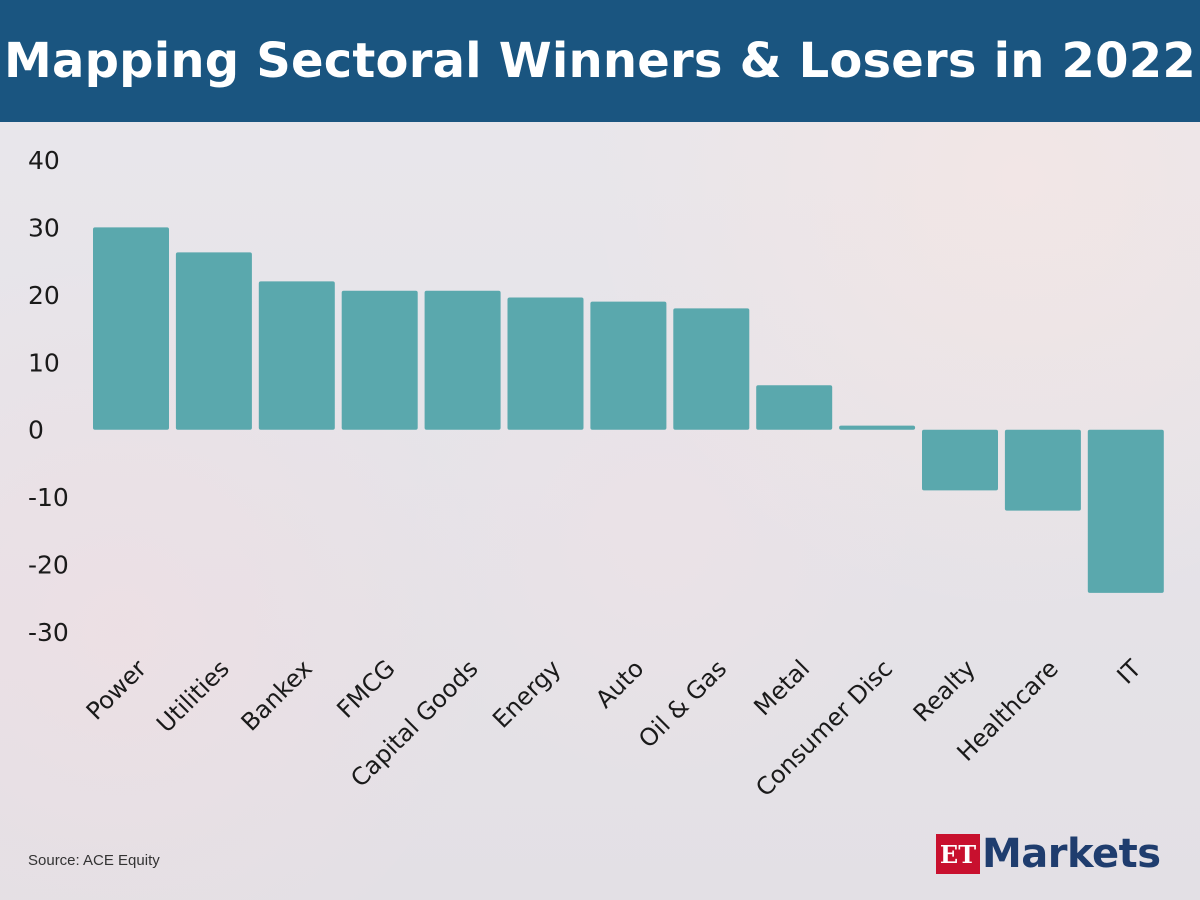 The width and height of the screenshot is (1200, 900). What do you see at coordinates (44, 227) in the screenshot?
I see `y-tick-label: 30` at bounding box center [44, 227].